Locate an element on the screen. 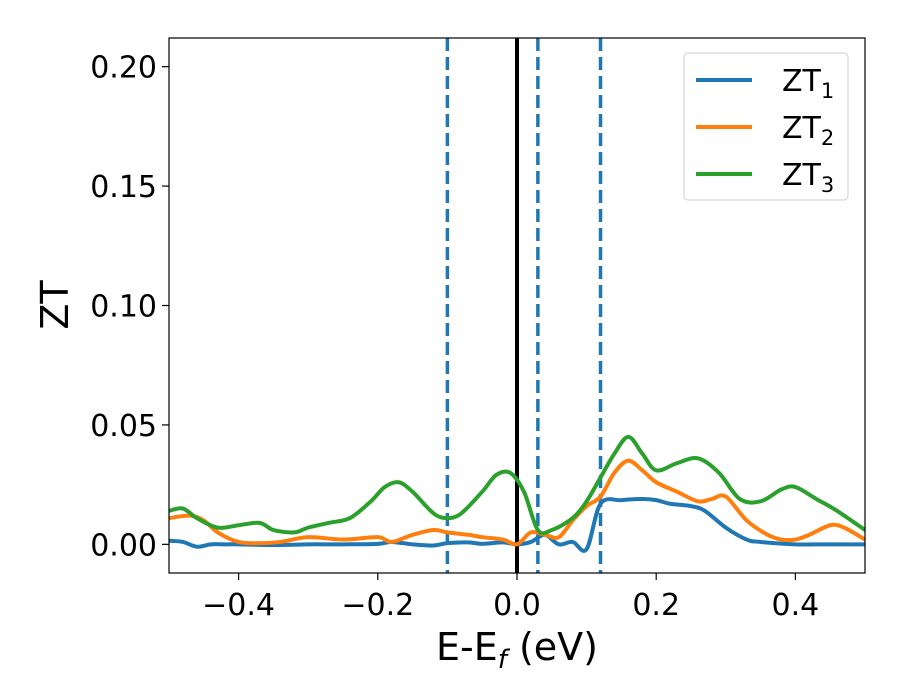  x-axis: −0.4 −0.2 0.0 0.2 0.4 is located at coordinates (510, 598).